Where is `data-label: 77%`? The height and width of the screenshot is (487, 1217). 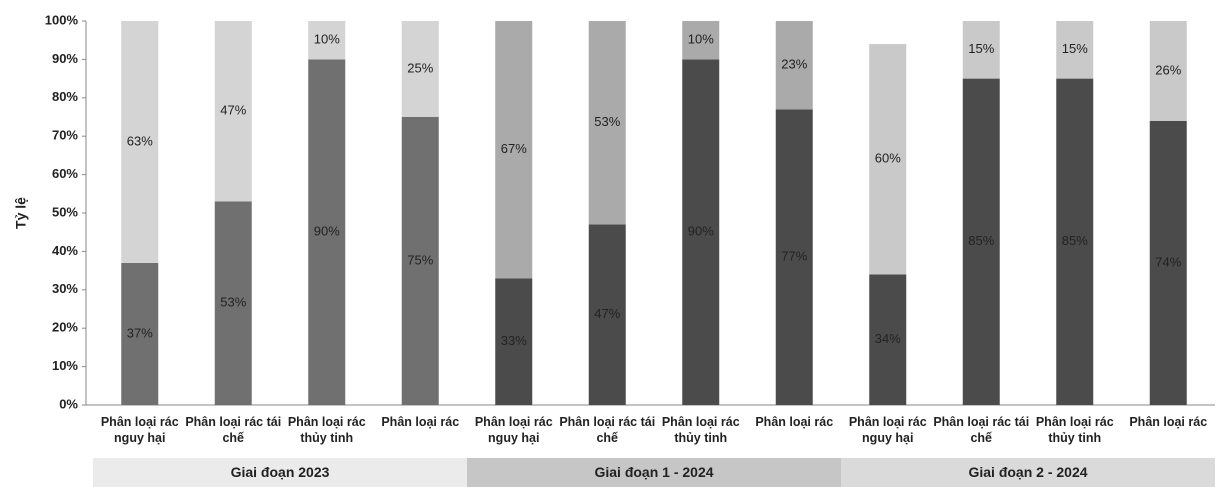 data-label: 77% is located at coordinates (794, 256).